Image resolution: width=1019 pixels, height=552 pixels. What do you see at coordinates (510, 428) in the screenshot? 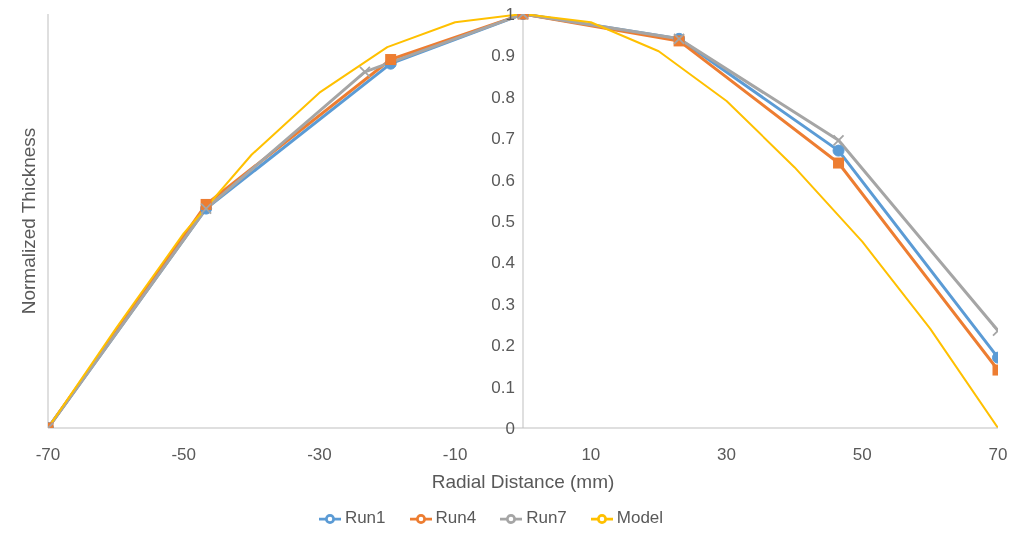
I see `y-tick-label: 0` at bounding box center [510, 428].